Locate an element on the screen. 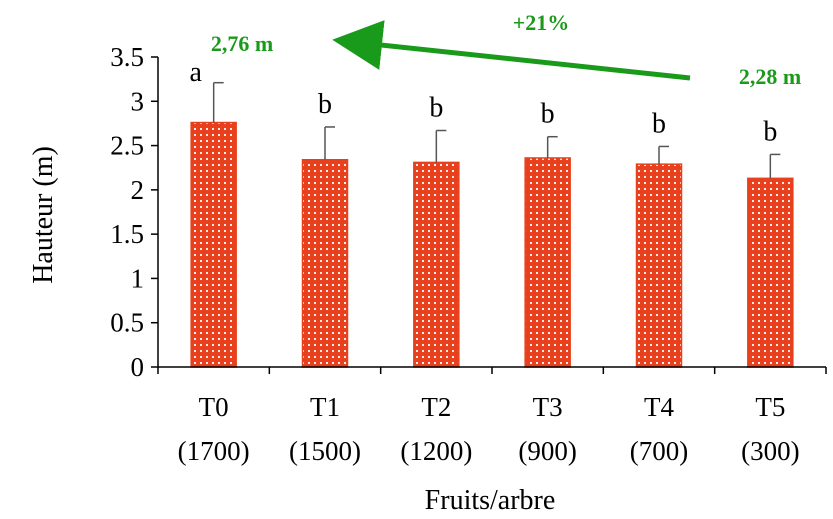 The image size is (833, 519). x-tick-sublabel: (1500) is located at coordinates (325, 451).